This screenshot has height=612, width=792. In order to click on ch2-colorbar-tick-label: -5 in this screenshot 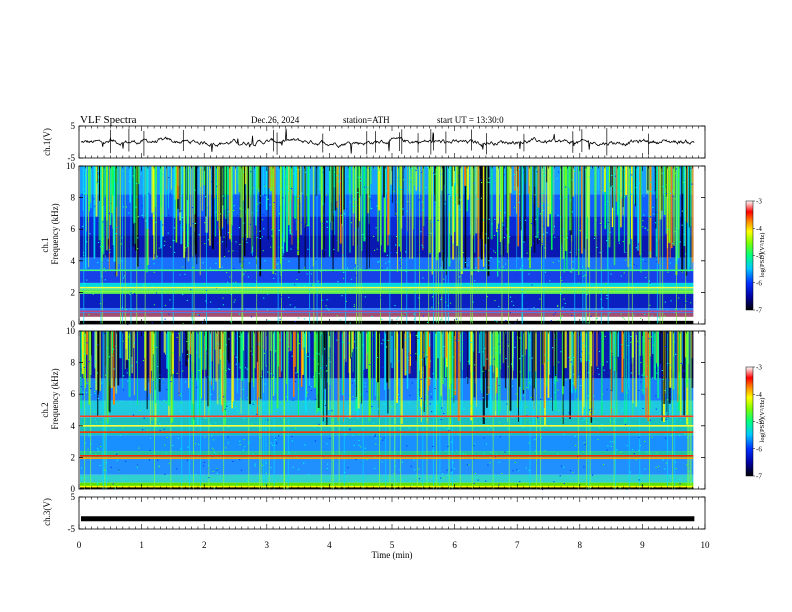, I will do `click(759, 422)`.